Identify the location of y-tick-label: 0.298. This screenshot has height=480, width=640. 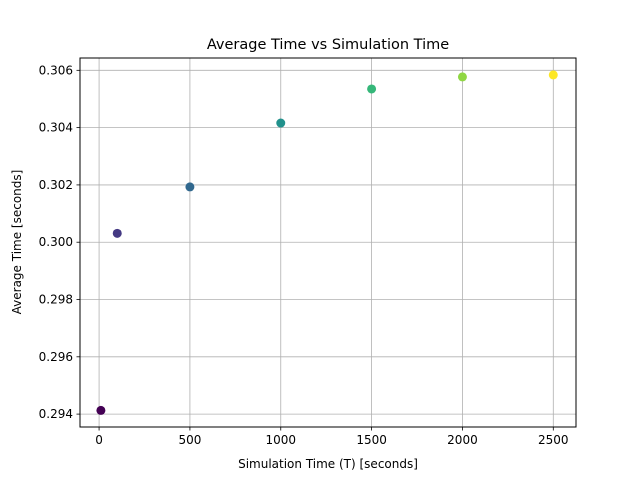
(56, 300).